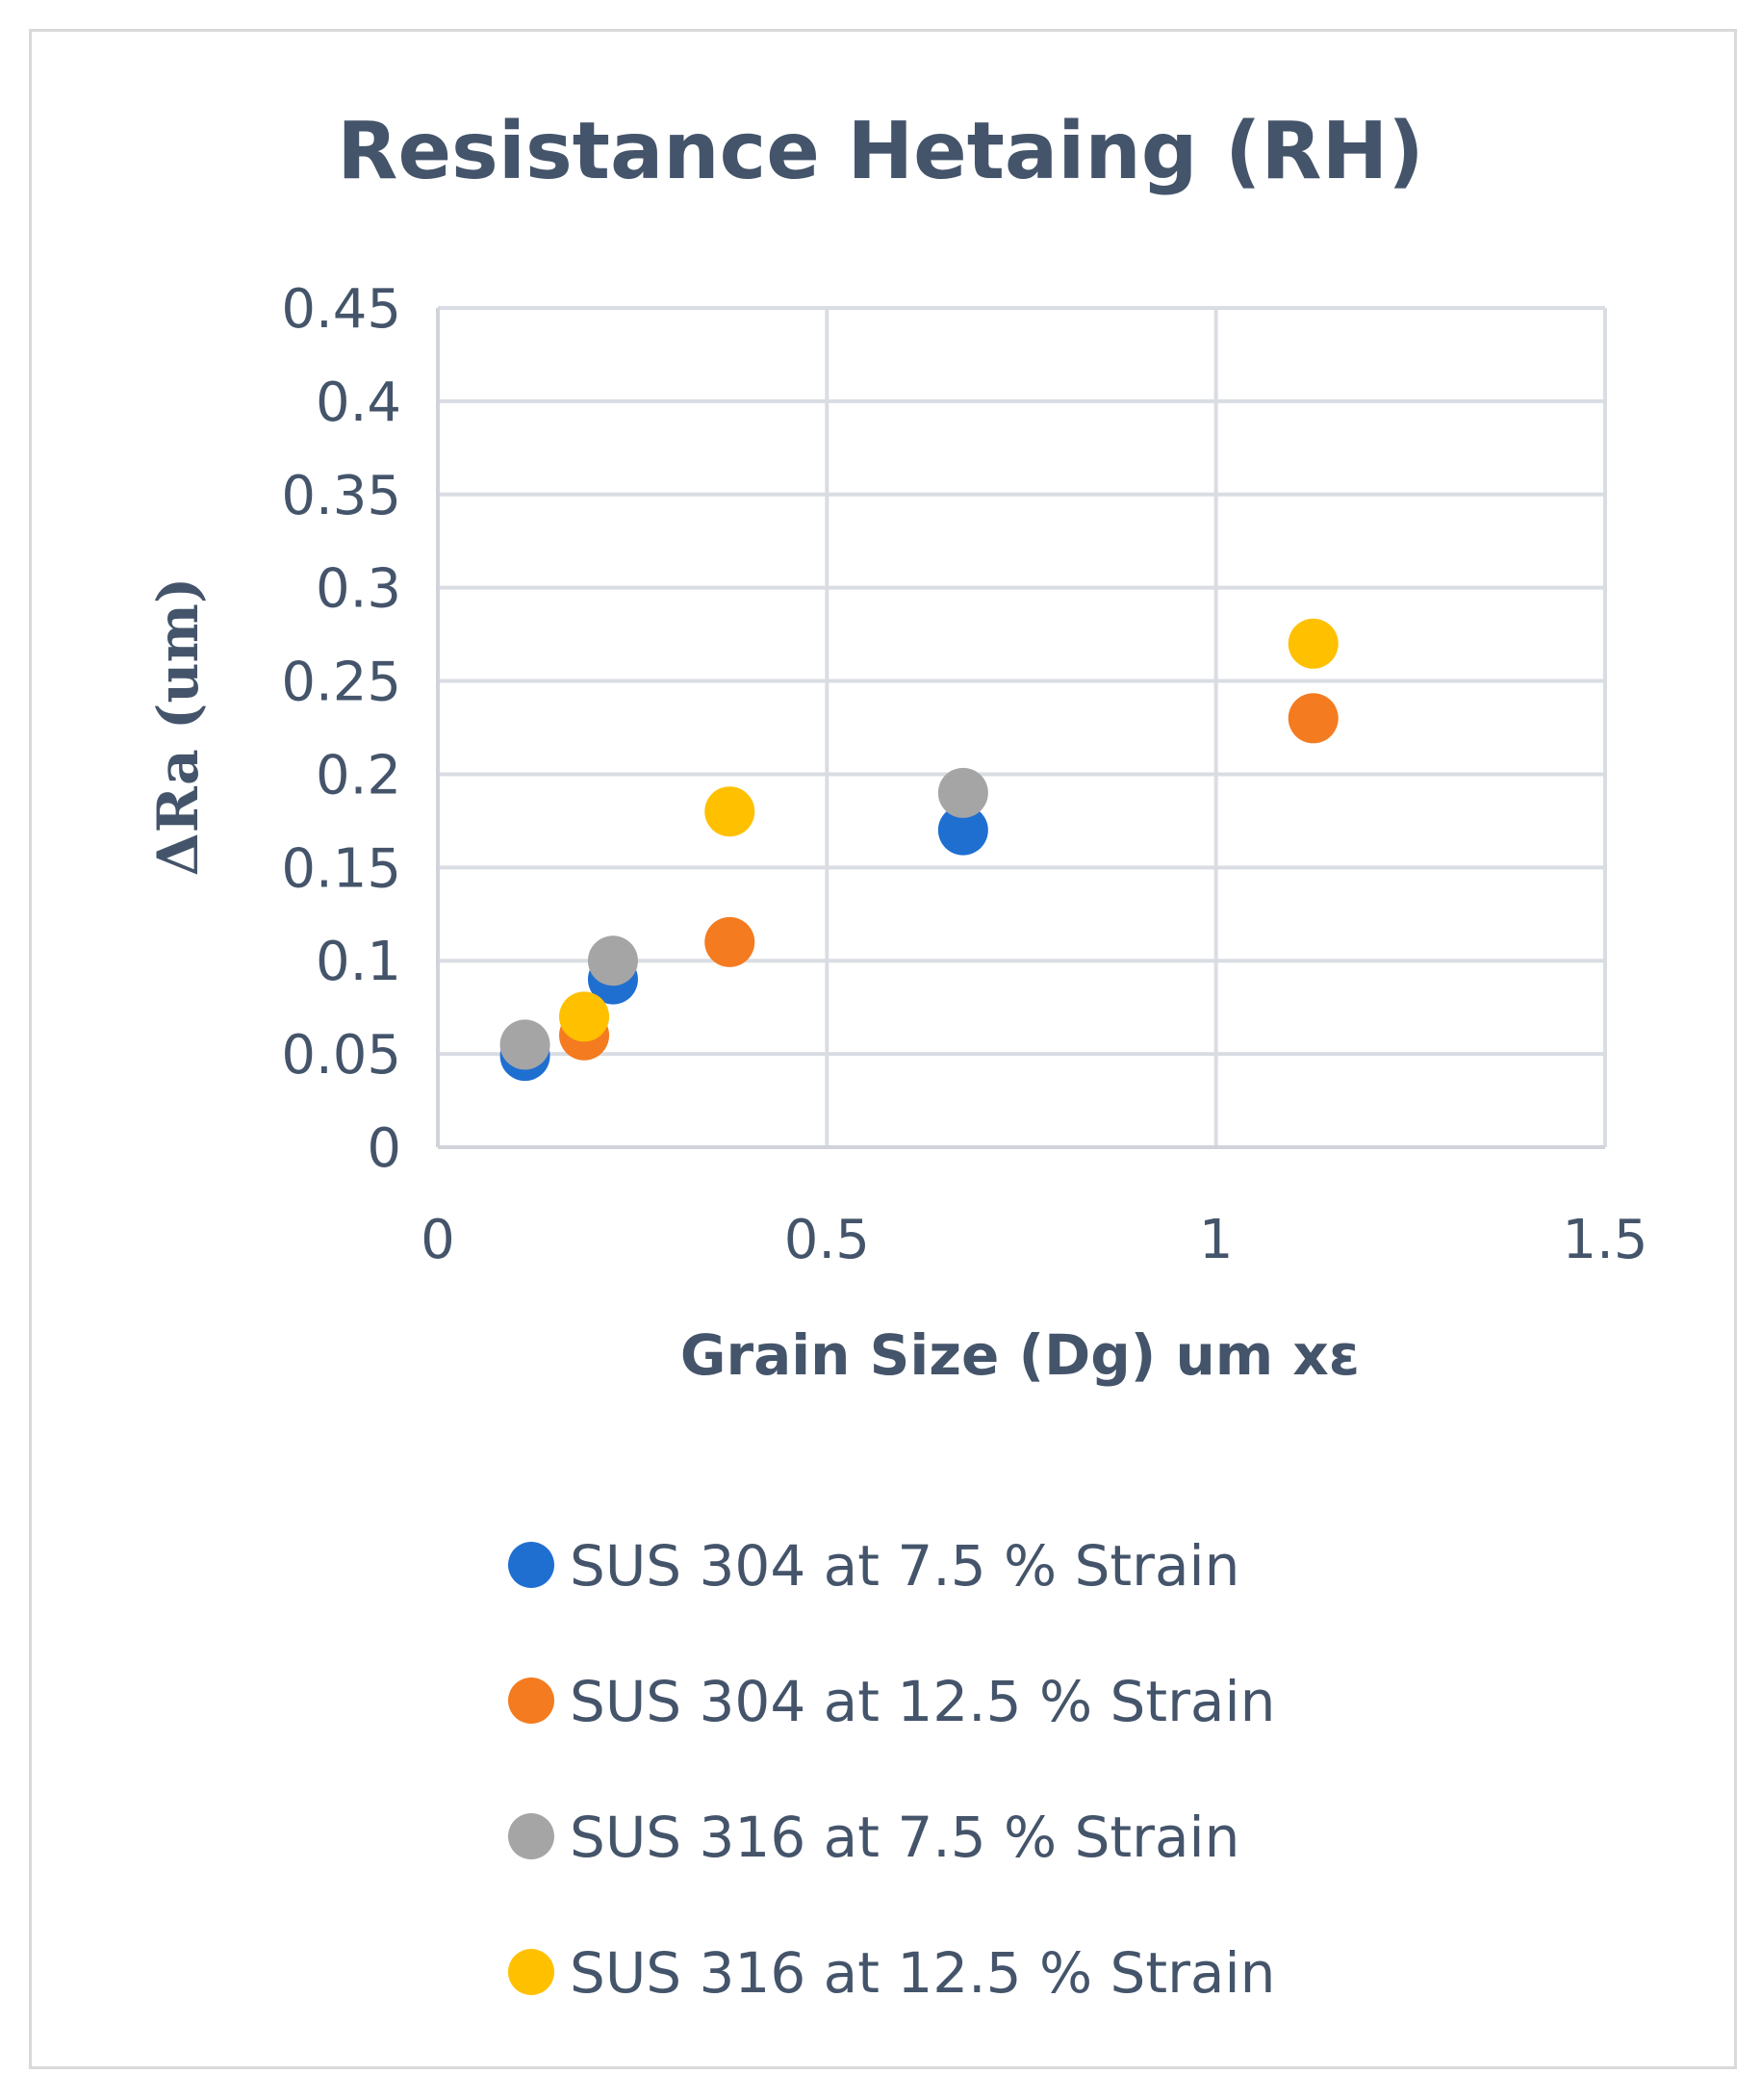 The height and width of the screenshot is (2100, 1761). I want to click on y-tick-label: 0, so click(384, 1148).